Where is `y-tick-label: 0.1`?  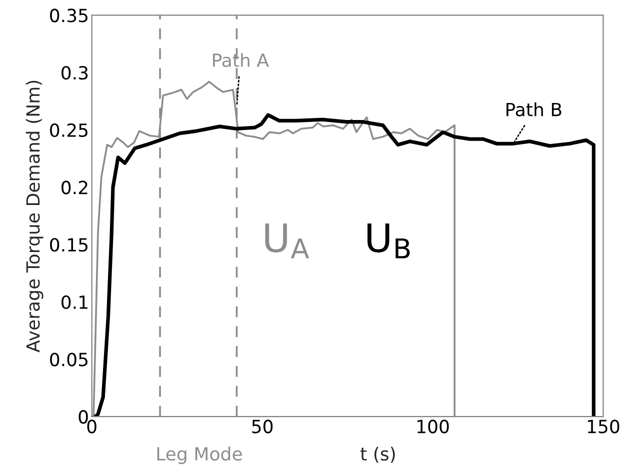
y-tick-label: 0.1 is located at coordinates (75, 302).